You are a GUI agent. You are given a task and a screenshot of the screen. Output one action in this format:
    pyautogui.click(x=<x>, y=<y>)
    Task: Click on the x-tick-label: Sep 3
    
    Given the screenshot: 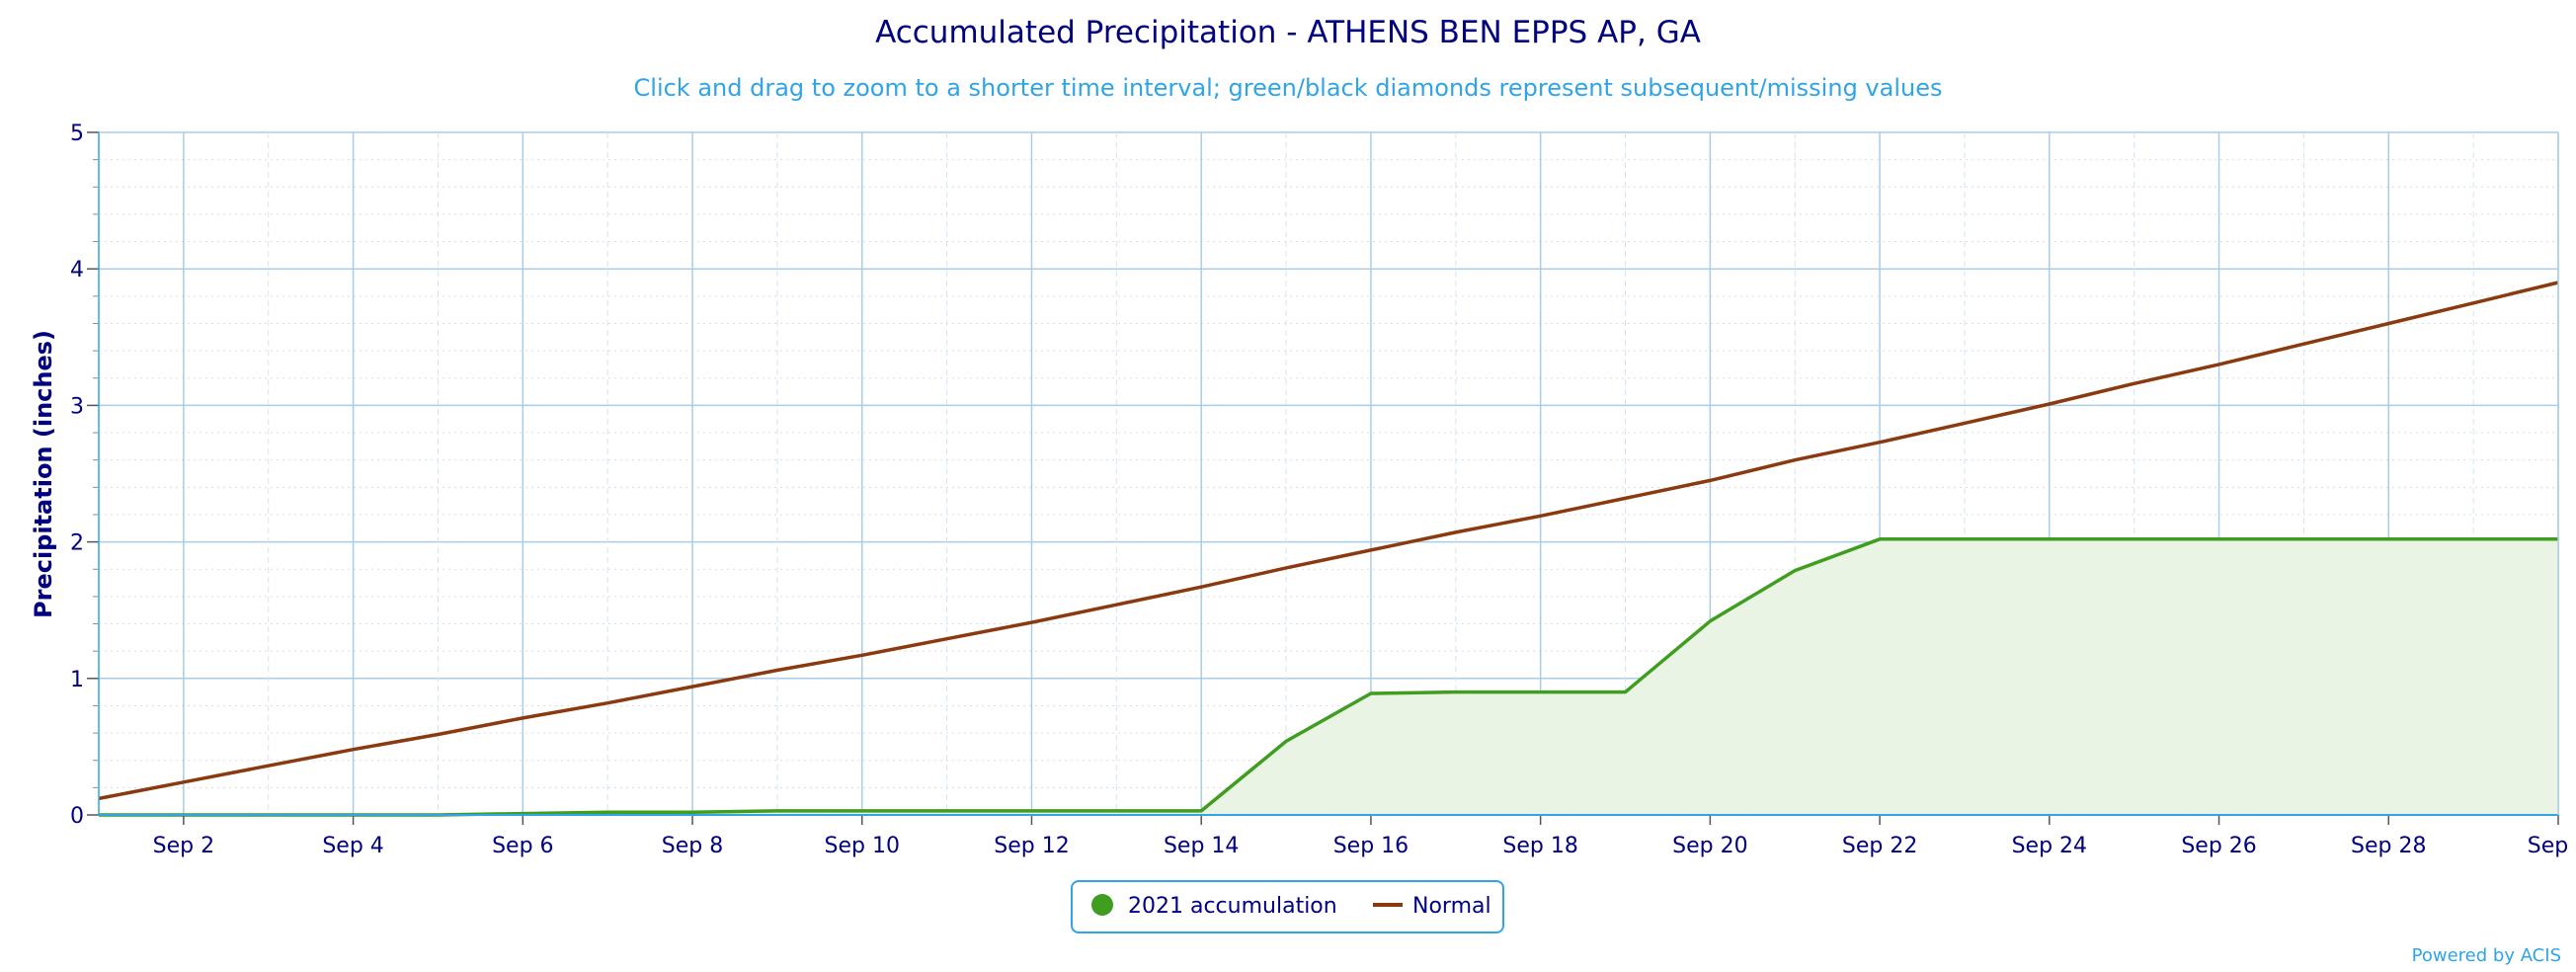 What is the action you would take?
    pyautogui.click(x=2552, y=846)
    